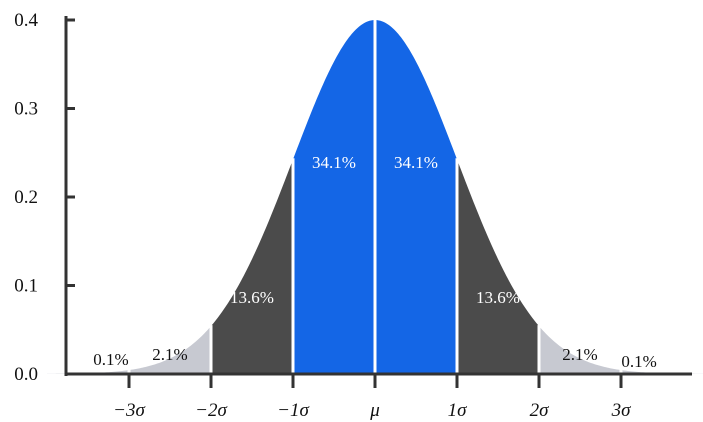  What do you see at coordinates (26, 20) in the screenshot?
I see `y-tick-label-0-4: 0.4` at bounding box center [26, 20].